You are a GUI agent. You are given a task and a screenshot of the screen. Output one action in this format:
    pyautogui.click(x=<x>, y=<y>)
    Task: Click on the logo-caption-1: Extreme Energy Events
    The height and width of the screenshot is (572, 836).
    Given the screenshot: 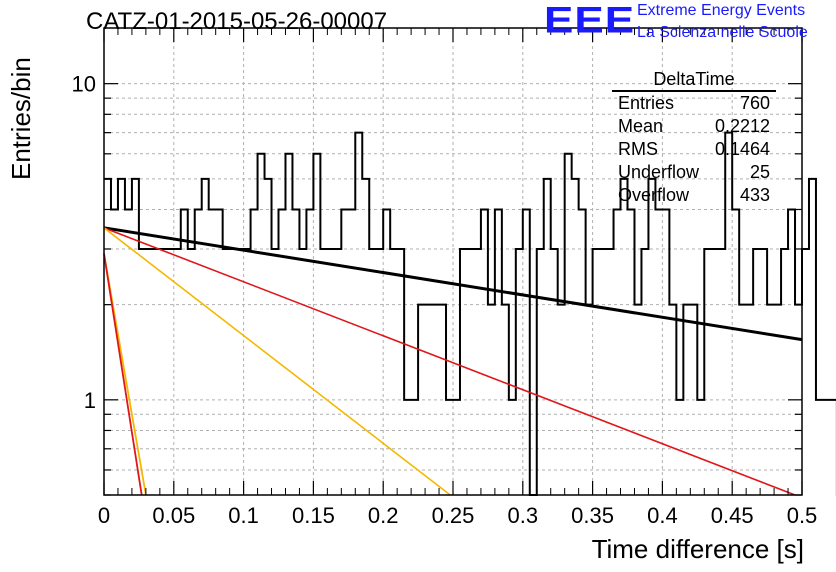 What is the action you would take?
    pyautogui.click(x=721, y=10)
    